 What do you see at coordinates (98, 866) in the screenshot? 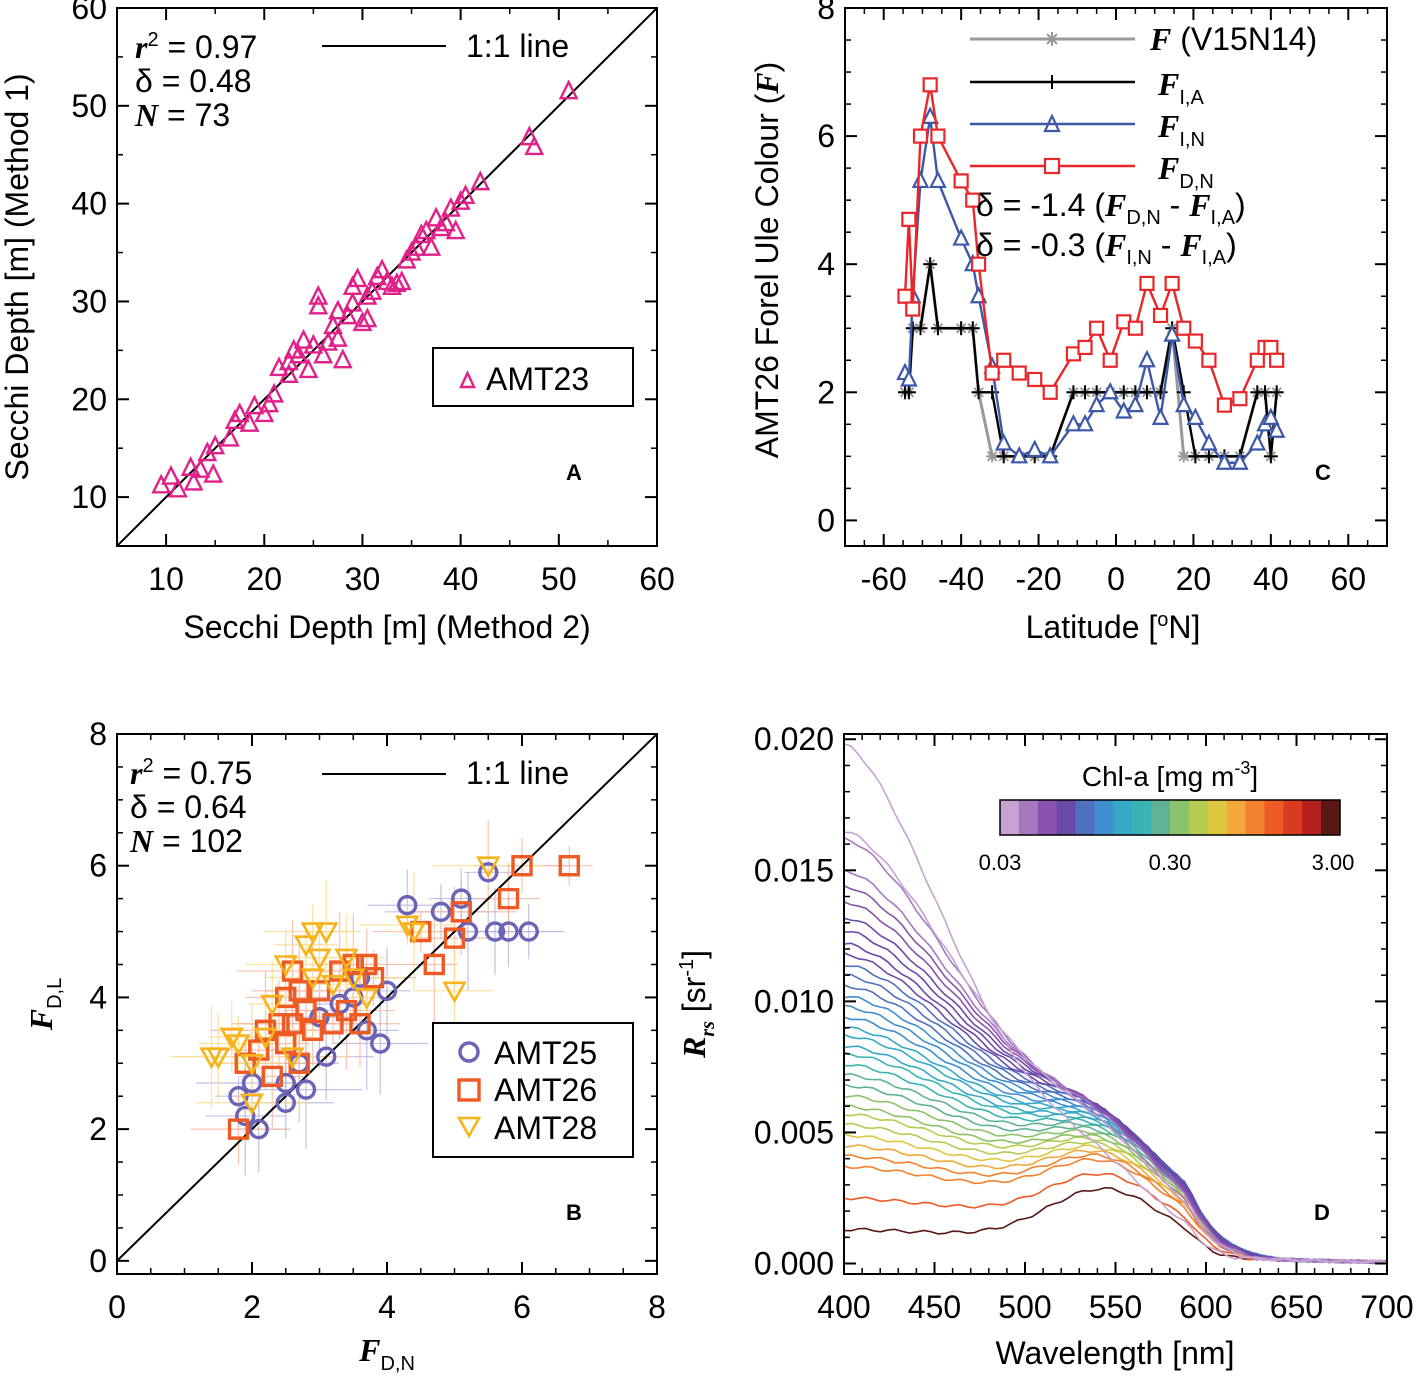
I see `y-tick-label: 6` at bounding box center [98, 866].